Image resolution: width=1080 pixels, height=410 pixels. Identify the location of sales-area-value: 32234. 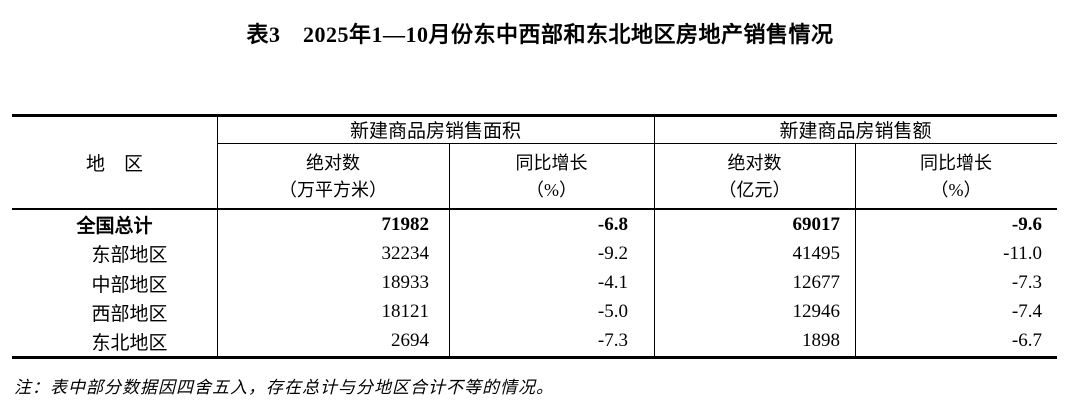
(405, 253).